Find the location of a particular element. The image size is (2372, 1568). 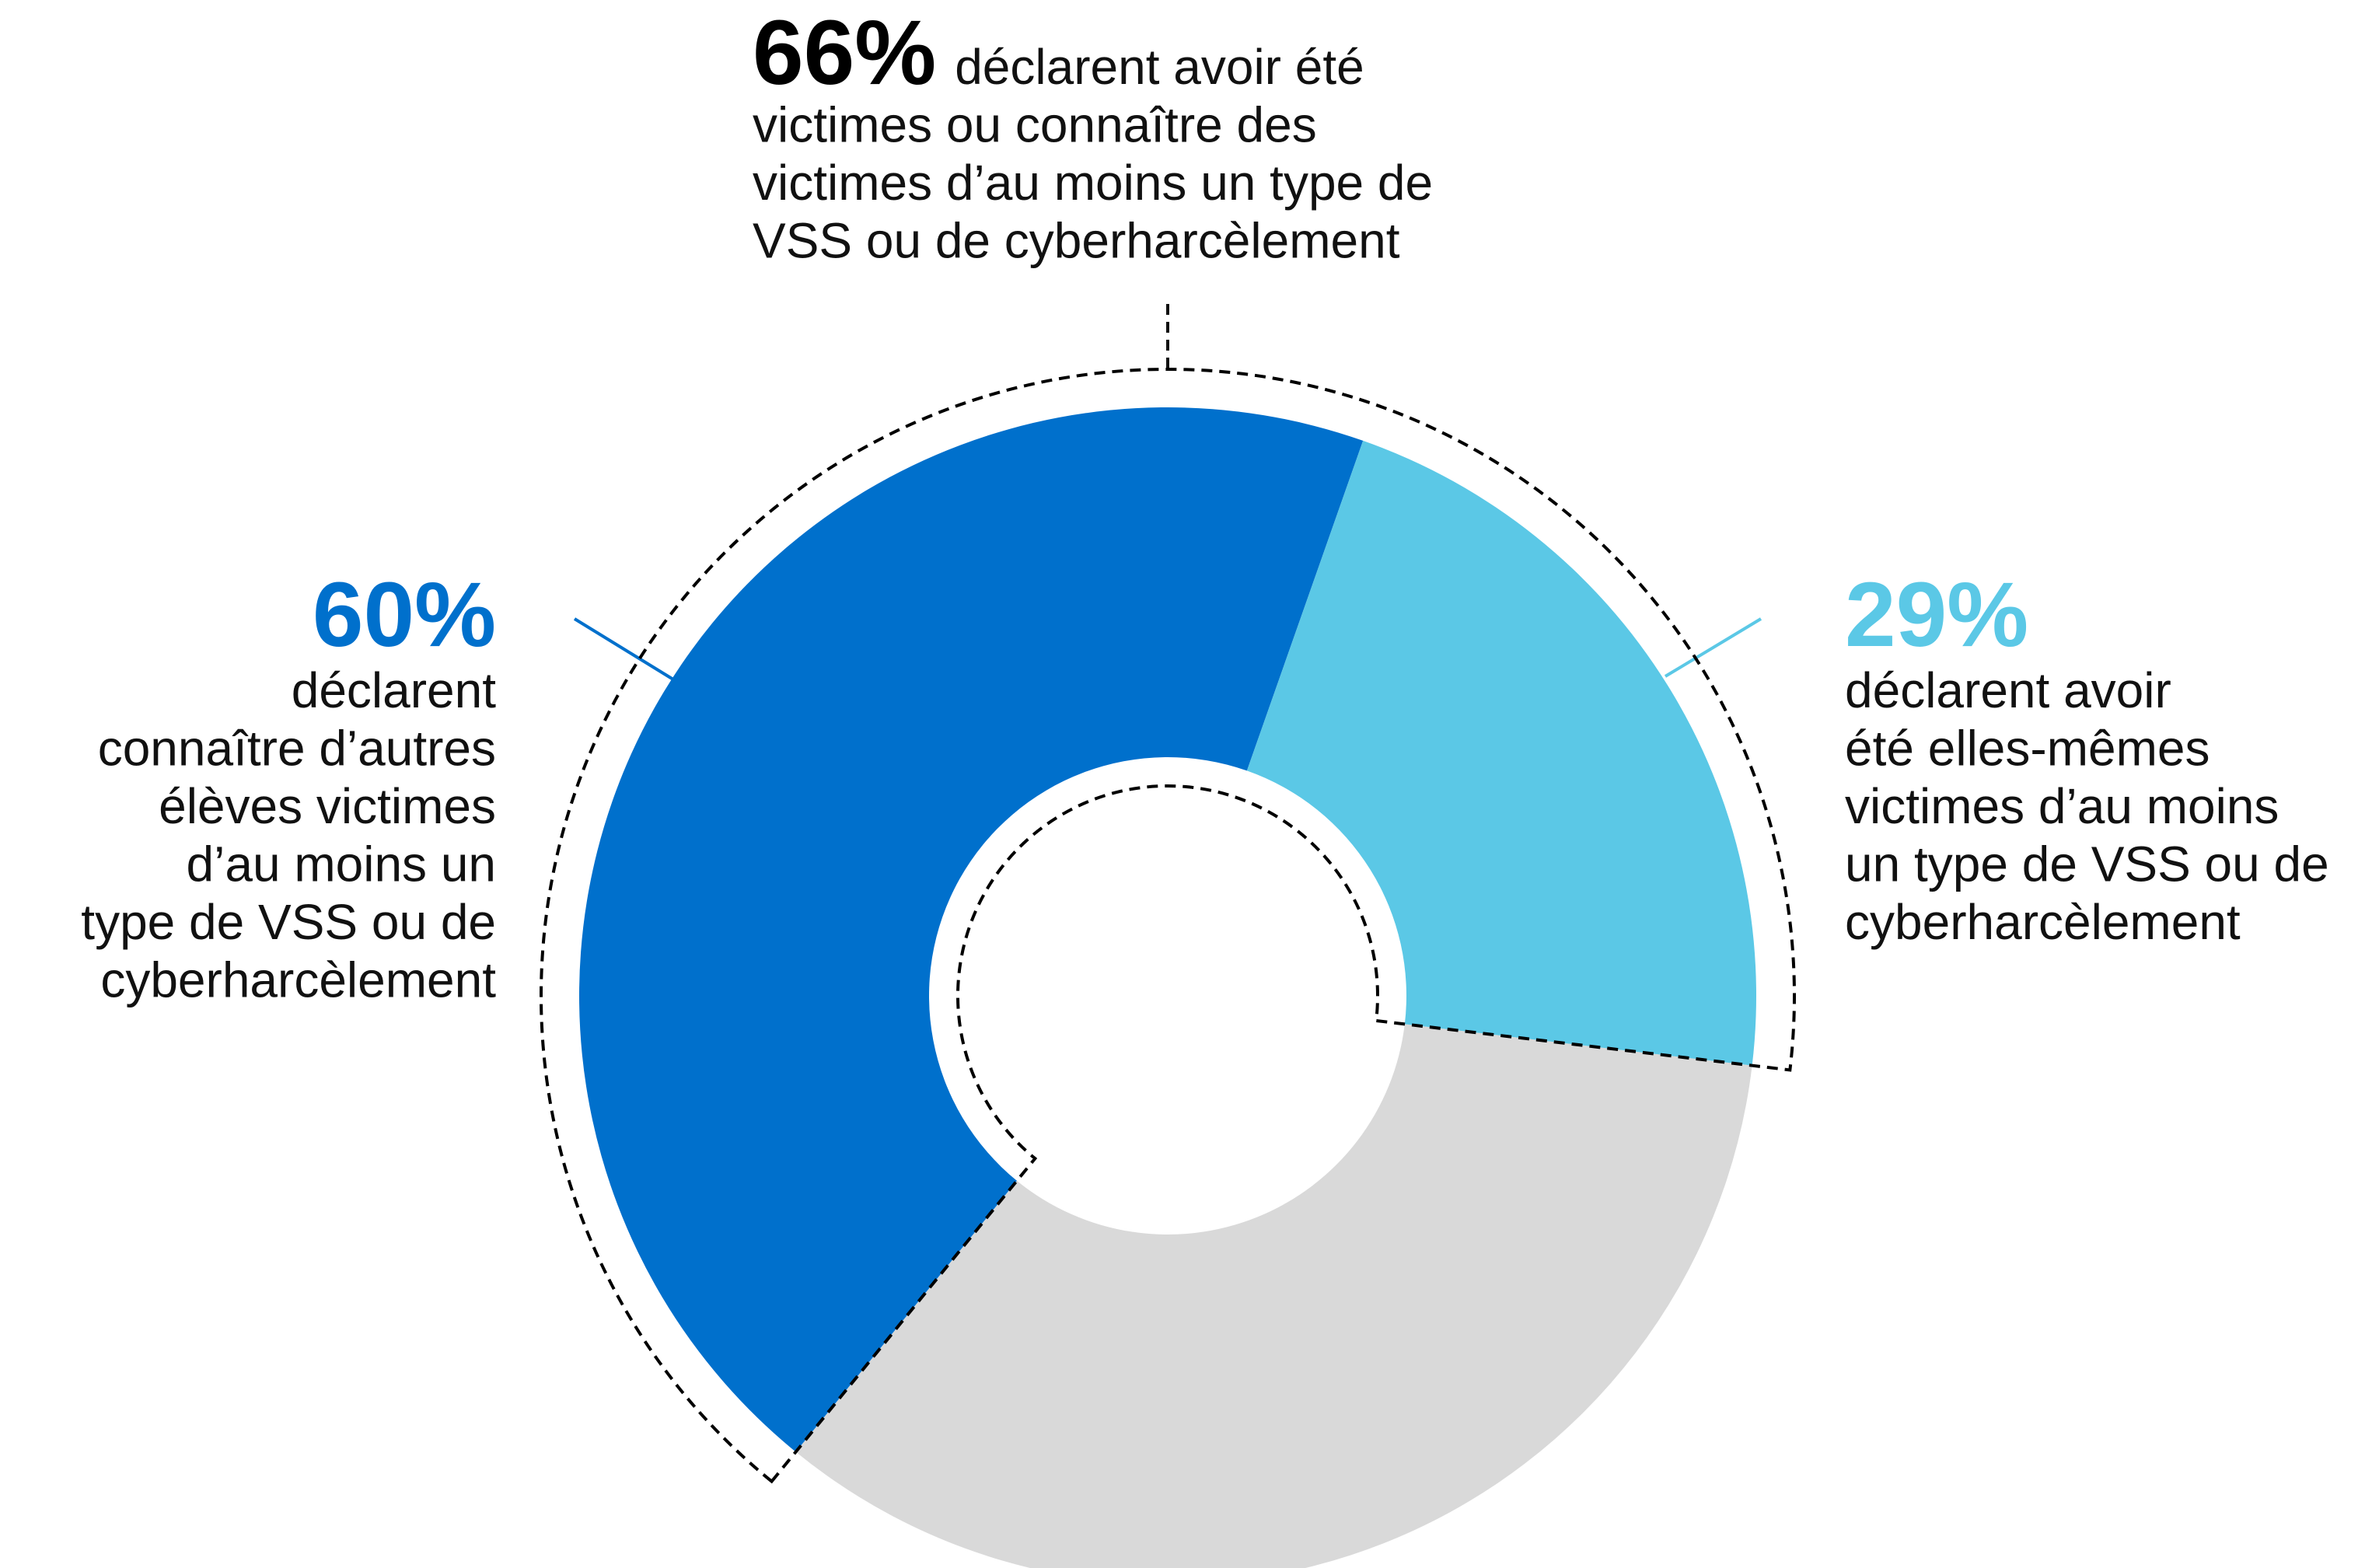

label-line: élèves victimes is located at coordinates (327, 806).